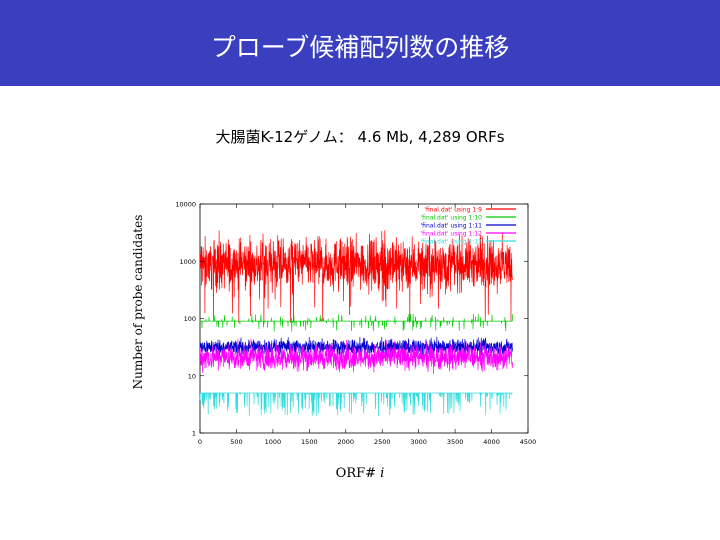 The height and width of the screenshot is (540, 720). I want to click on legend-label: 'final.dat' using 1:12, so click(452, 234).